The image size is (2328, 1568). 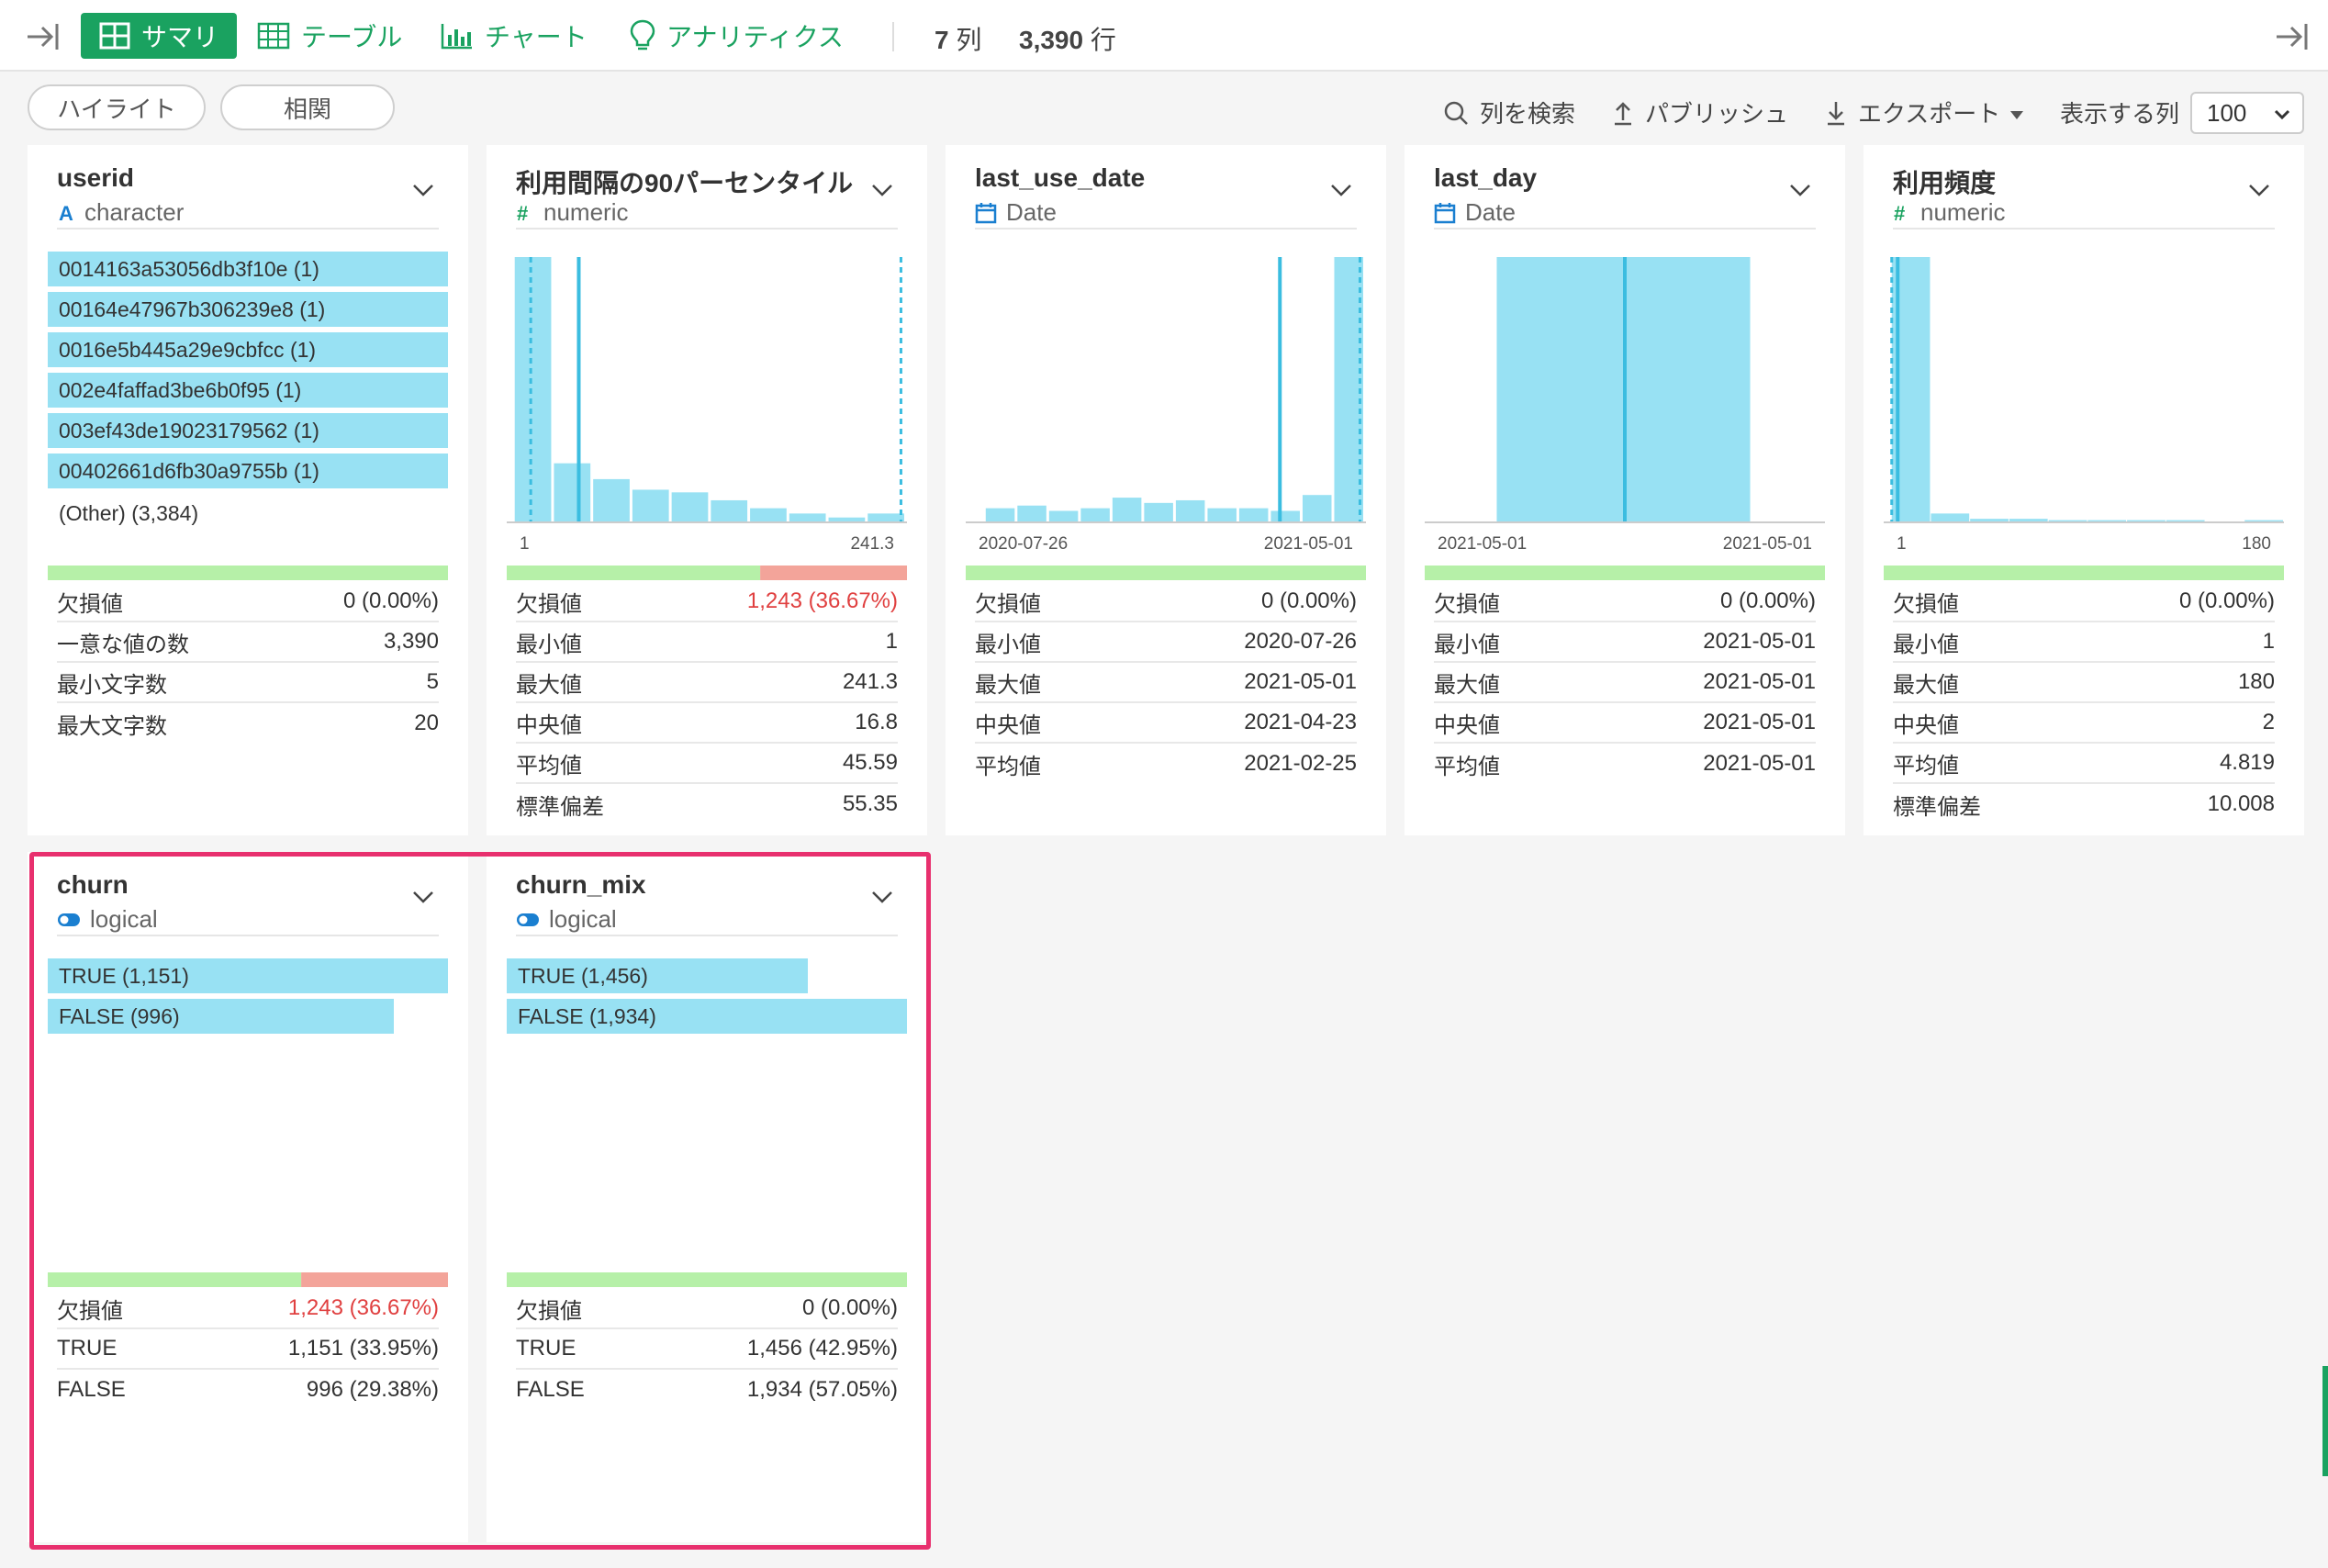 I want to click on tab-chart: チャート, so click(x=514, y=36).